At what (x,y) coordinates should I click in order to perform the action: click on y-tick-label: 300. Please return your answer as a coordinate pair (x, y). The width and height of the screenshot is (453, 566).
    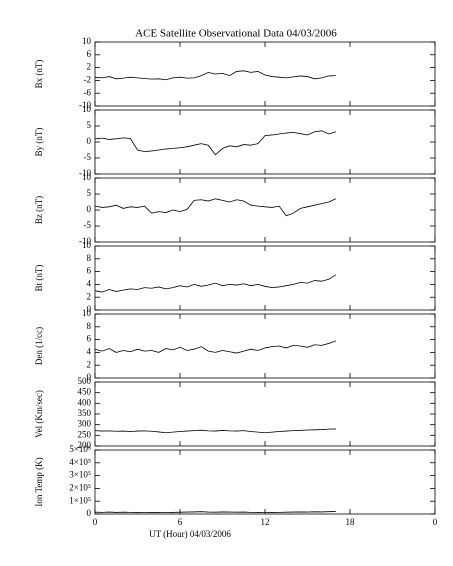
    Looking at the image, I should click on (85, 424).